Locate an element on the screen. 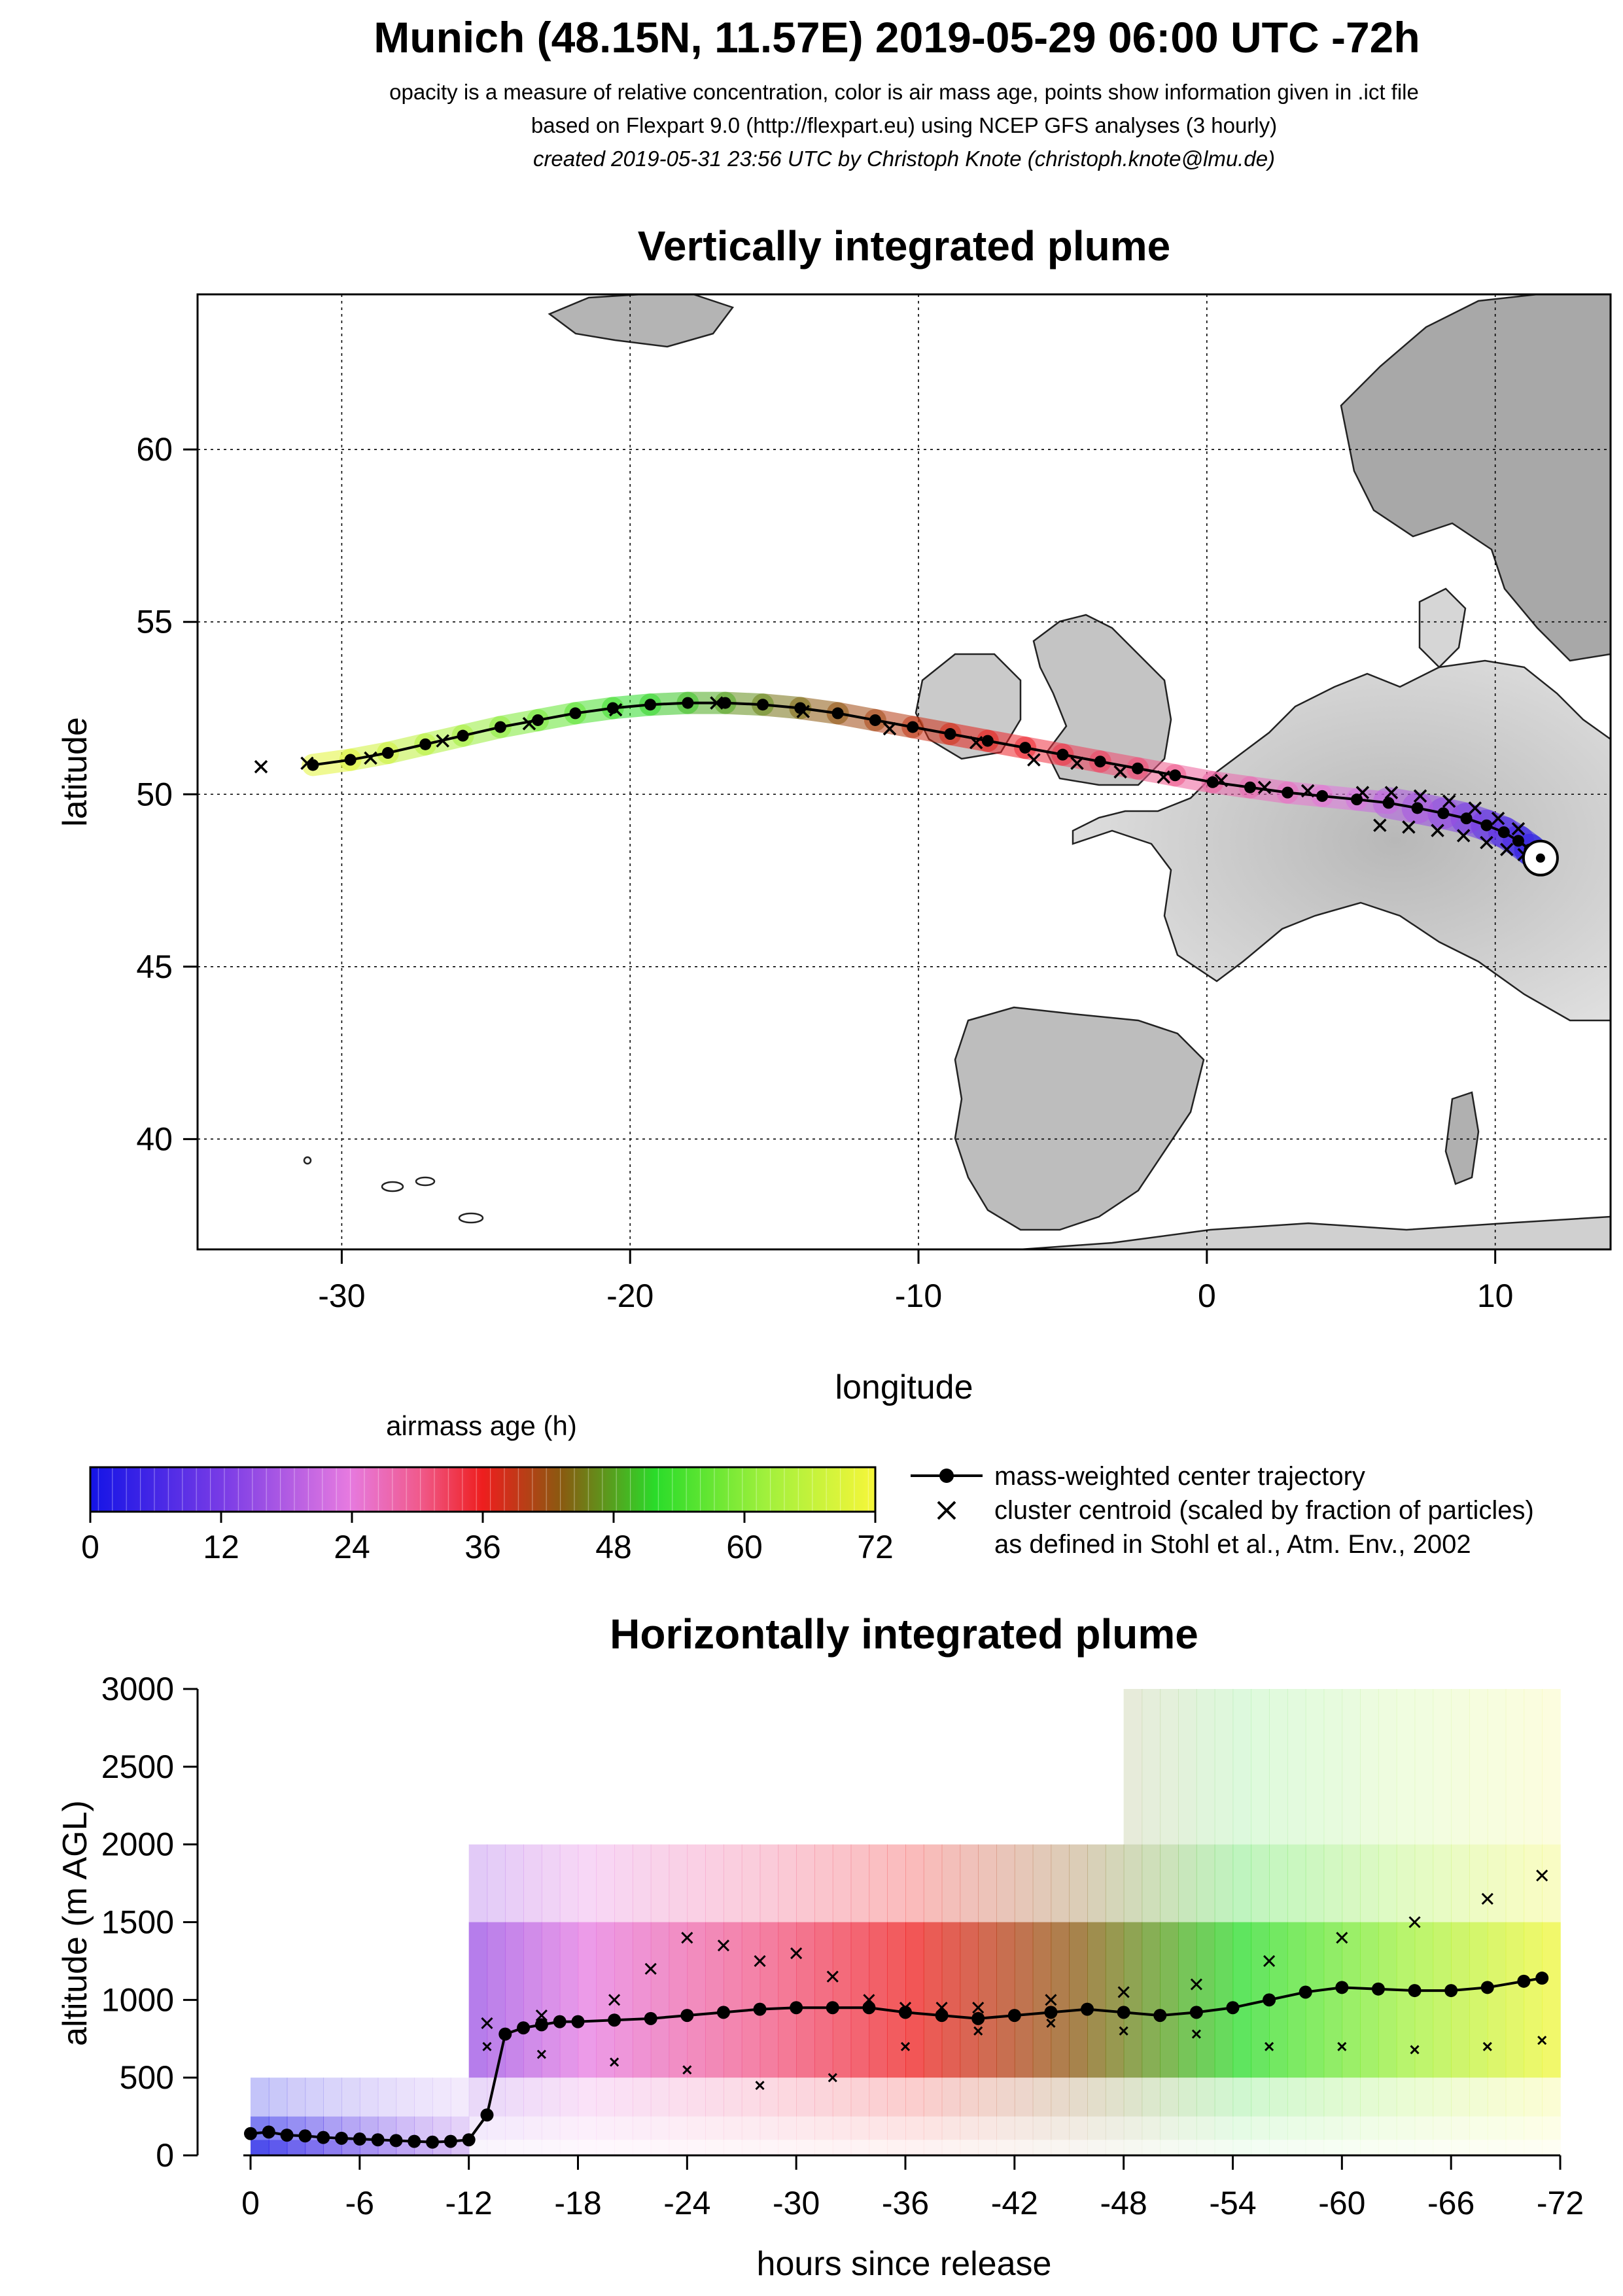  altitude-y-tick-label: 2500 is located at coordinates (137, 1766).